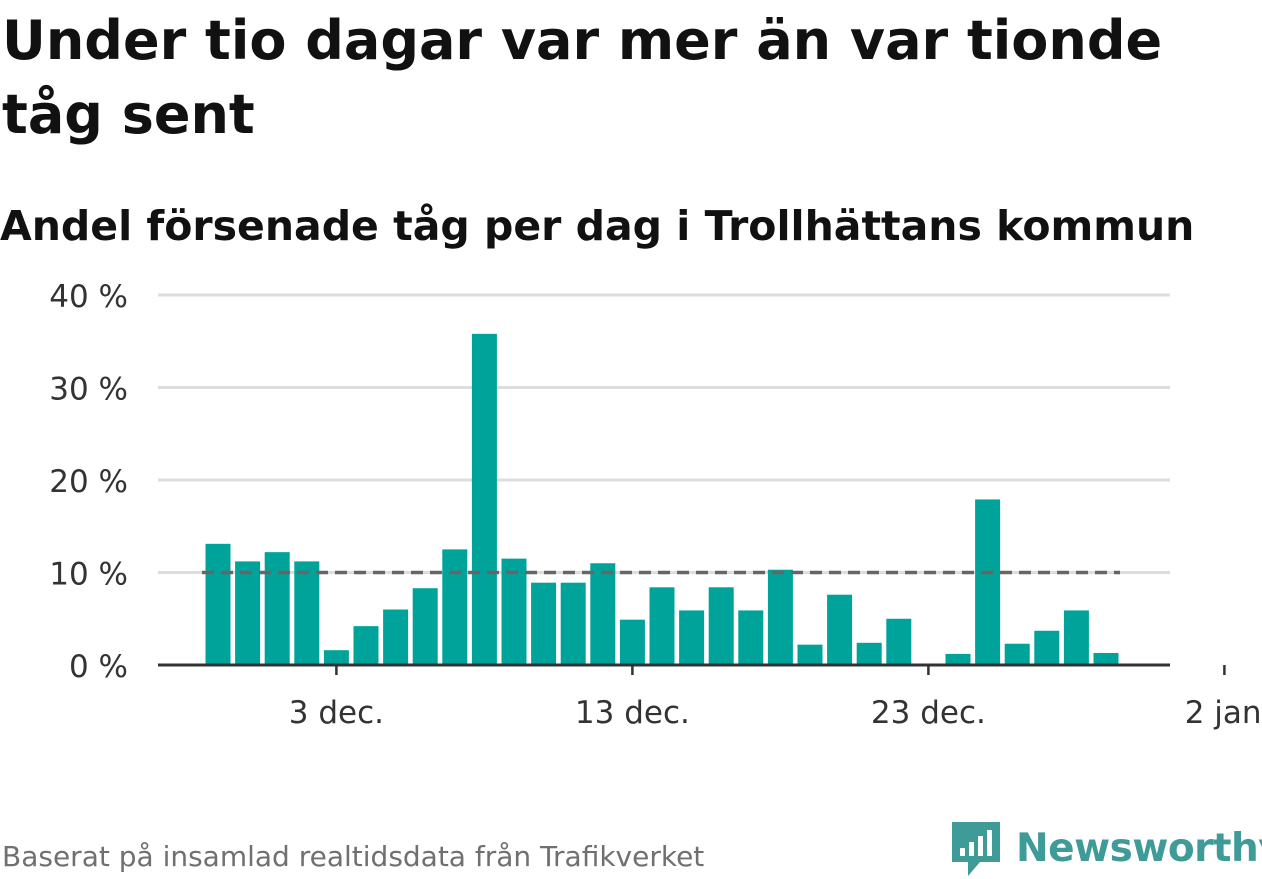 Image resolution: width=1262 pixels, height=879 pixels. Describe the element at coordinates (1223, 713) in the screenshot. I see `x-tick-label: 2 jan.` at that location.